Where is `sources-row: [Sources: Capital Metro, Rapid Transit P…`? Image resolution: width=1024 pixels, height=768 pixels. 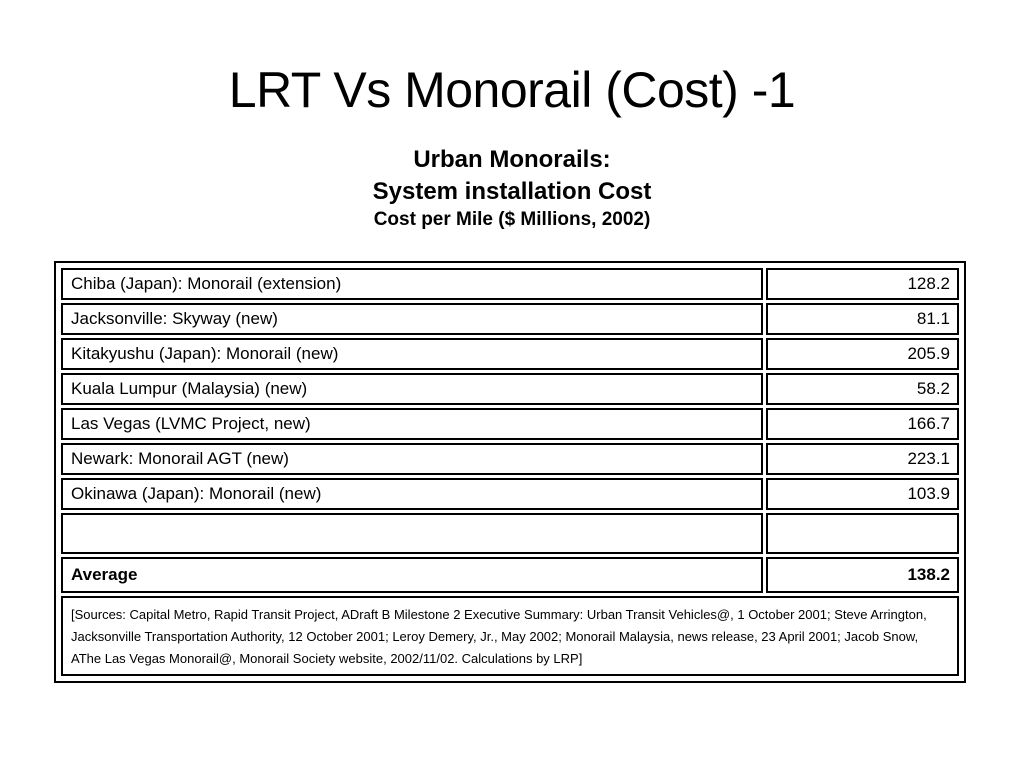
sources-row: [Sources: Capital Metro, Rapid Transit P… is located at coordinates (510, 636).